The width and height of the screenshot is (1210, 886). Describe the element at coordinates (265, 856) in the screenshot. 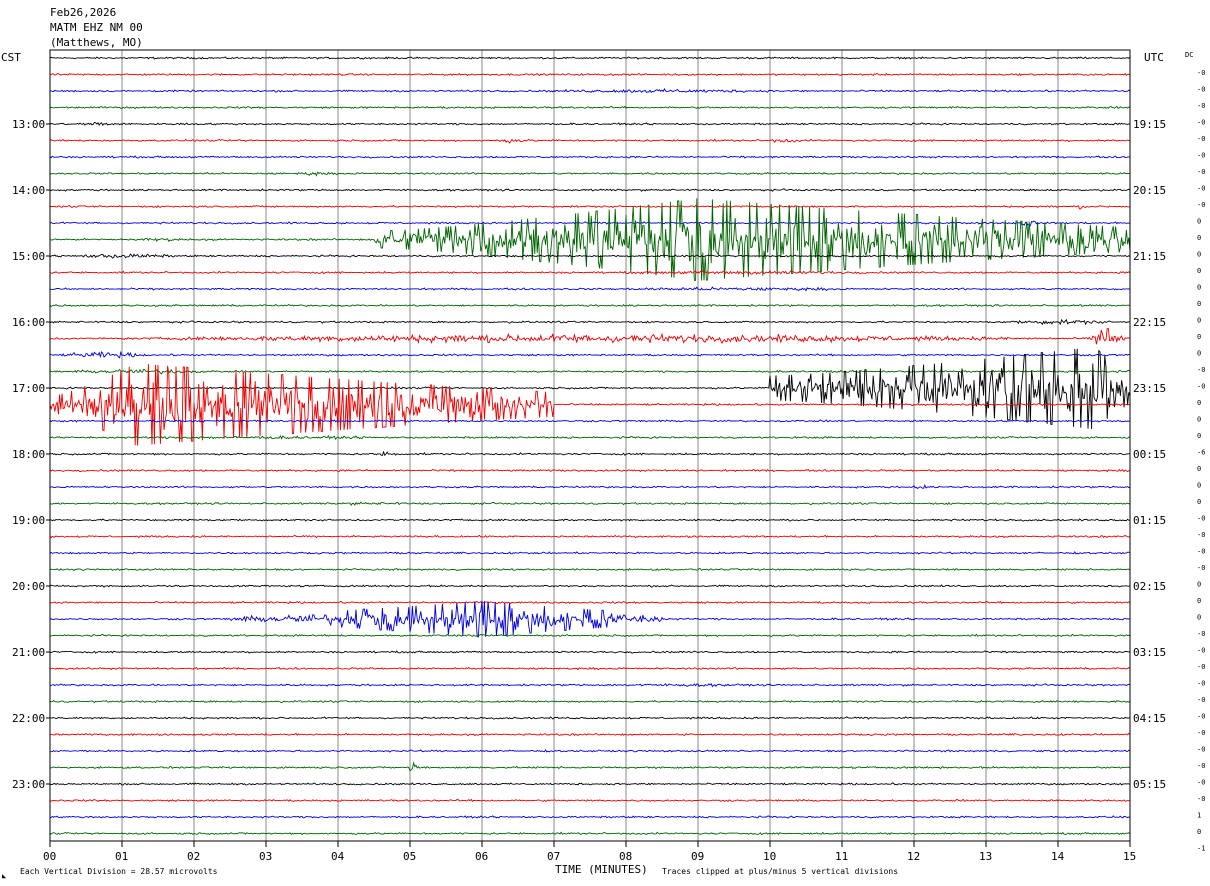

I see `x-tick-label: 03` at that location.